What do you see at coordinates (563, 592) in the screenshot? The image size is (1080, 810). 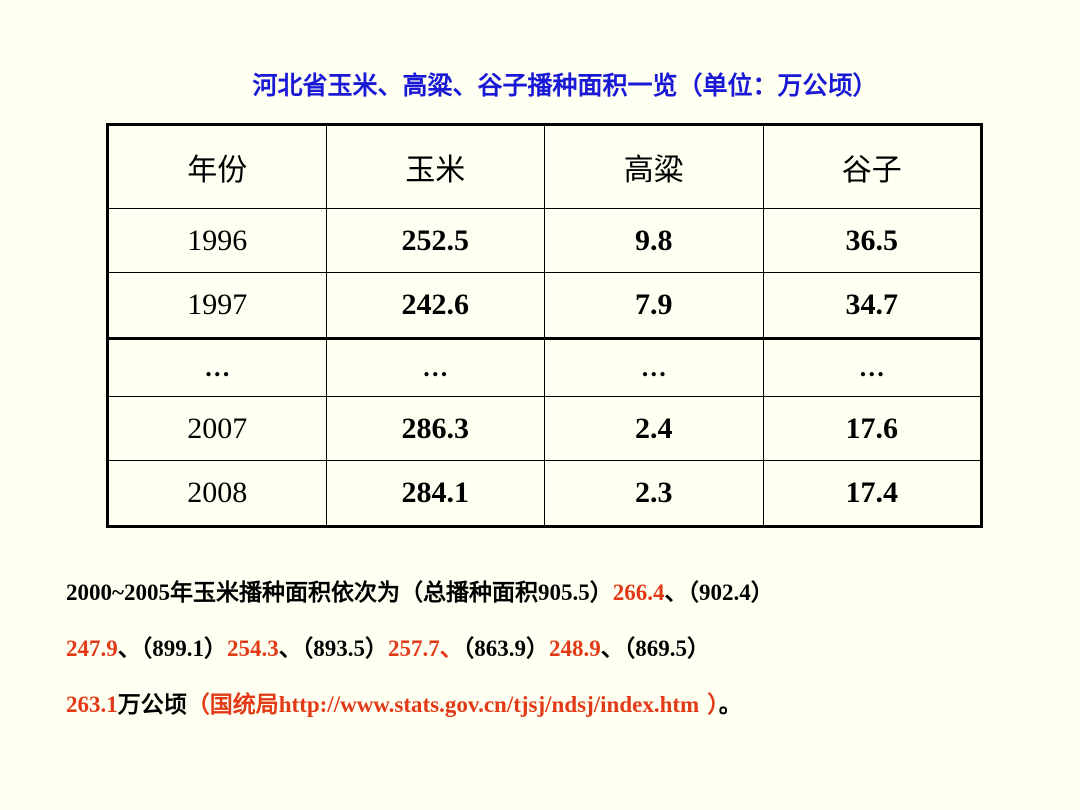 I see `note-total: 905.5` at bounding box center [563, 592].